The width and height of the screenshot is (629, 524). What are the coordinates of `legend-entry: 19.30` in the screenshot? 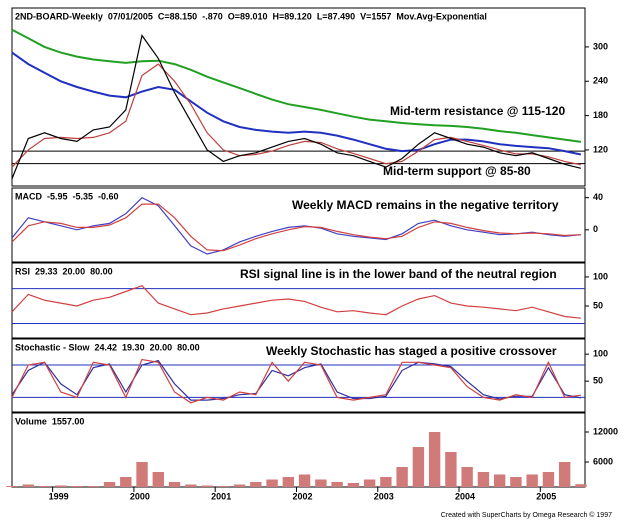 It's located at (133, 347).